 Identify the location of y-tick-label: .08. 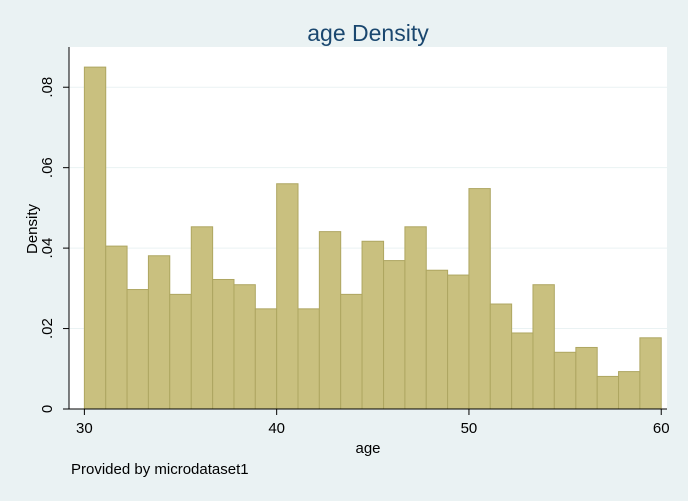
(47, 87).